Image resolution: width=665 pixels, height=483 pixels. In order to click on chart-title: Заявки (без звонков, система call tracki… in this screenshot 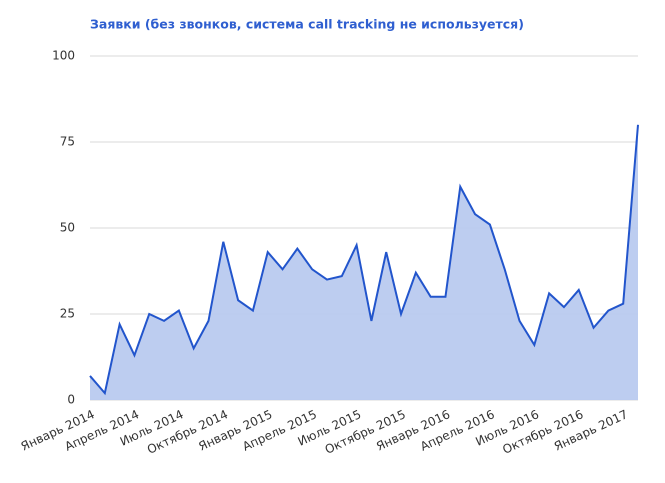, I will do `click(307, 24)`.